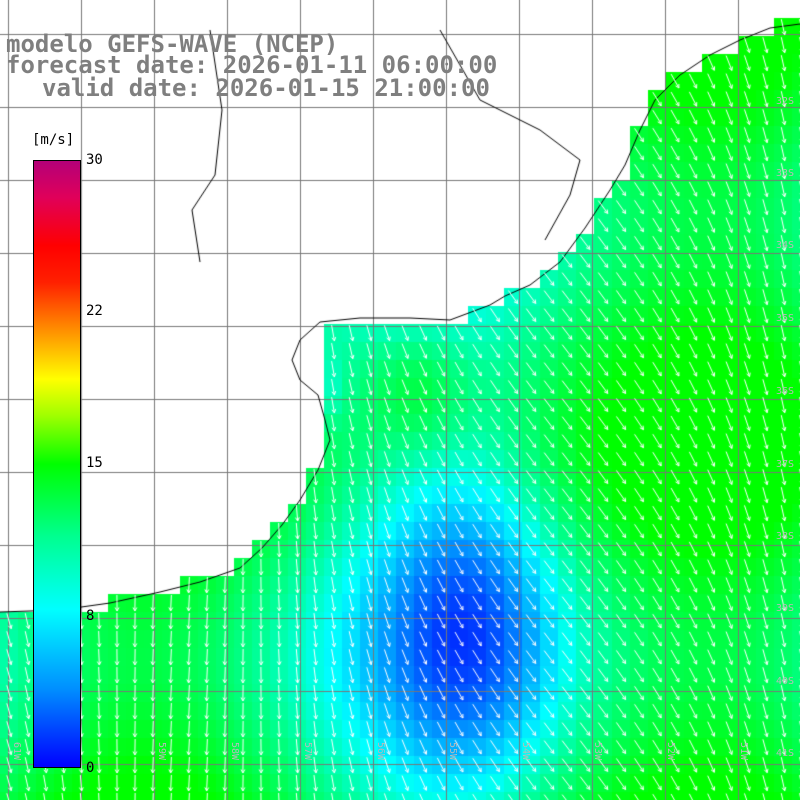  Describe the element at coordinates (597, 751) in the screenshot. I see `lon-label: 53W` at that location.